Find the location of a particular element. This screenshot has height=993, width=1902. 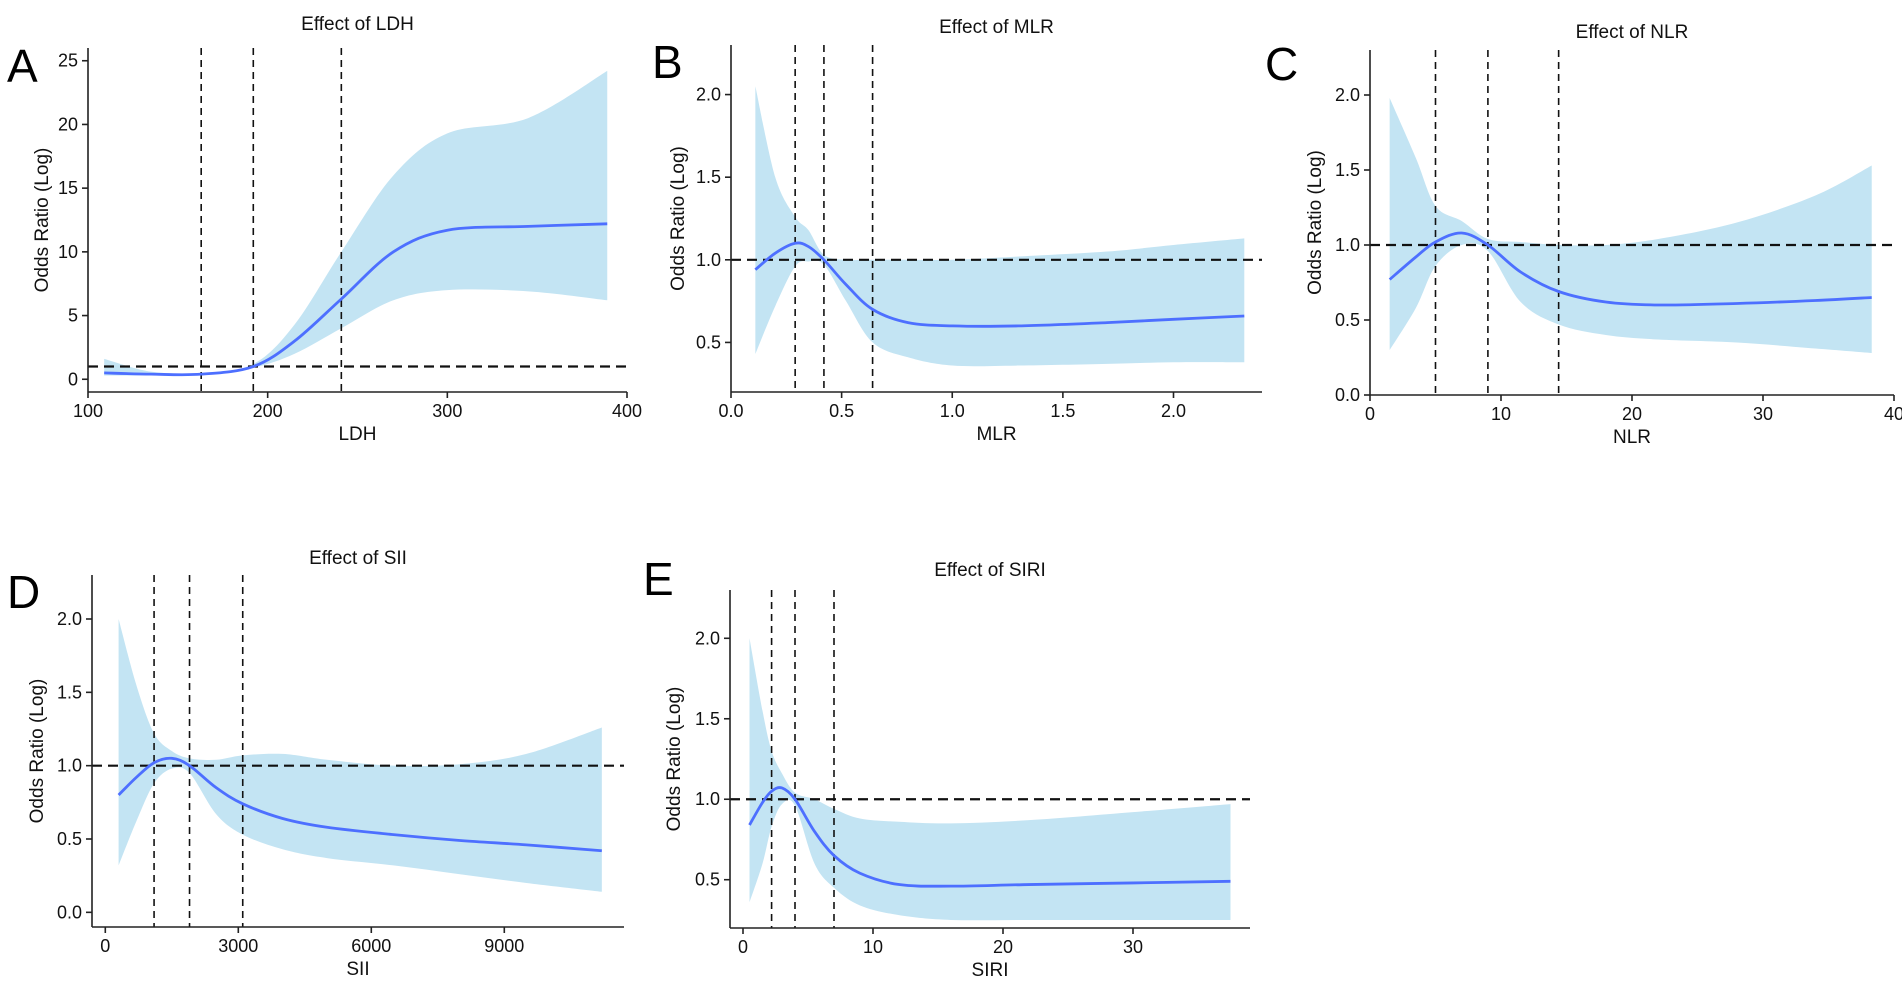

y-tick-label: 0 is located at coordinates (73, 379).